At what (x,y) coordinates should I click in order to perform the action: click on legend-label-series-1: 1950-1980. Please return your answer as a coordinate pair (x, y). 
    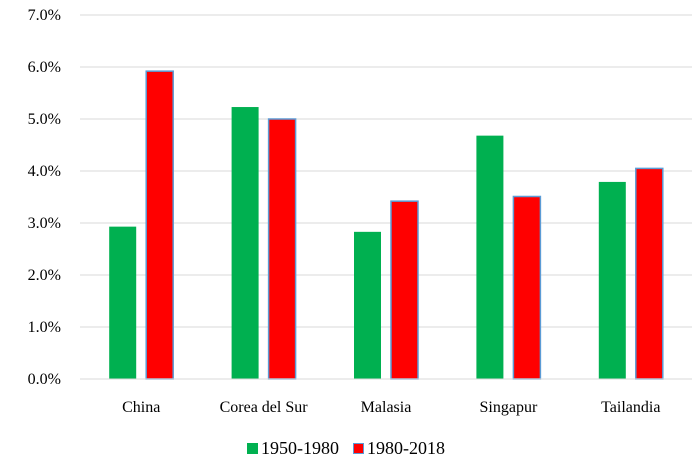
    Looking at the image, I should click on (300, 448).